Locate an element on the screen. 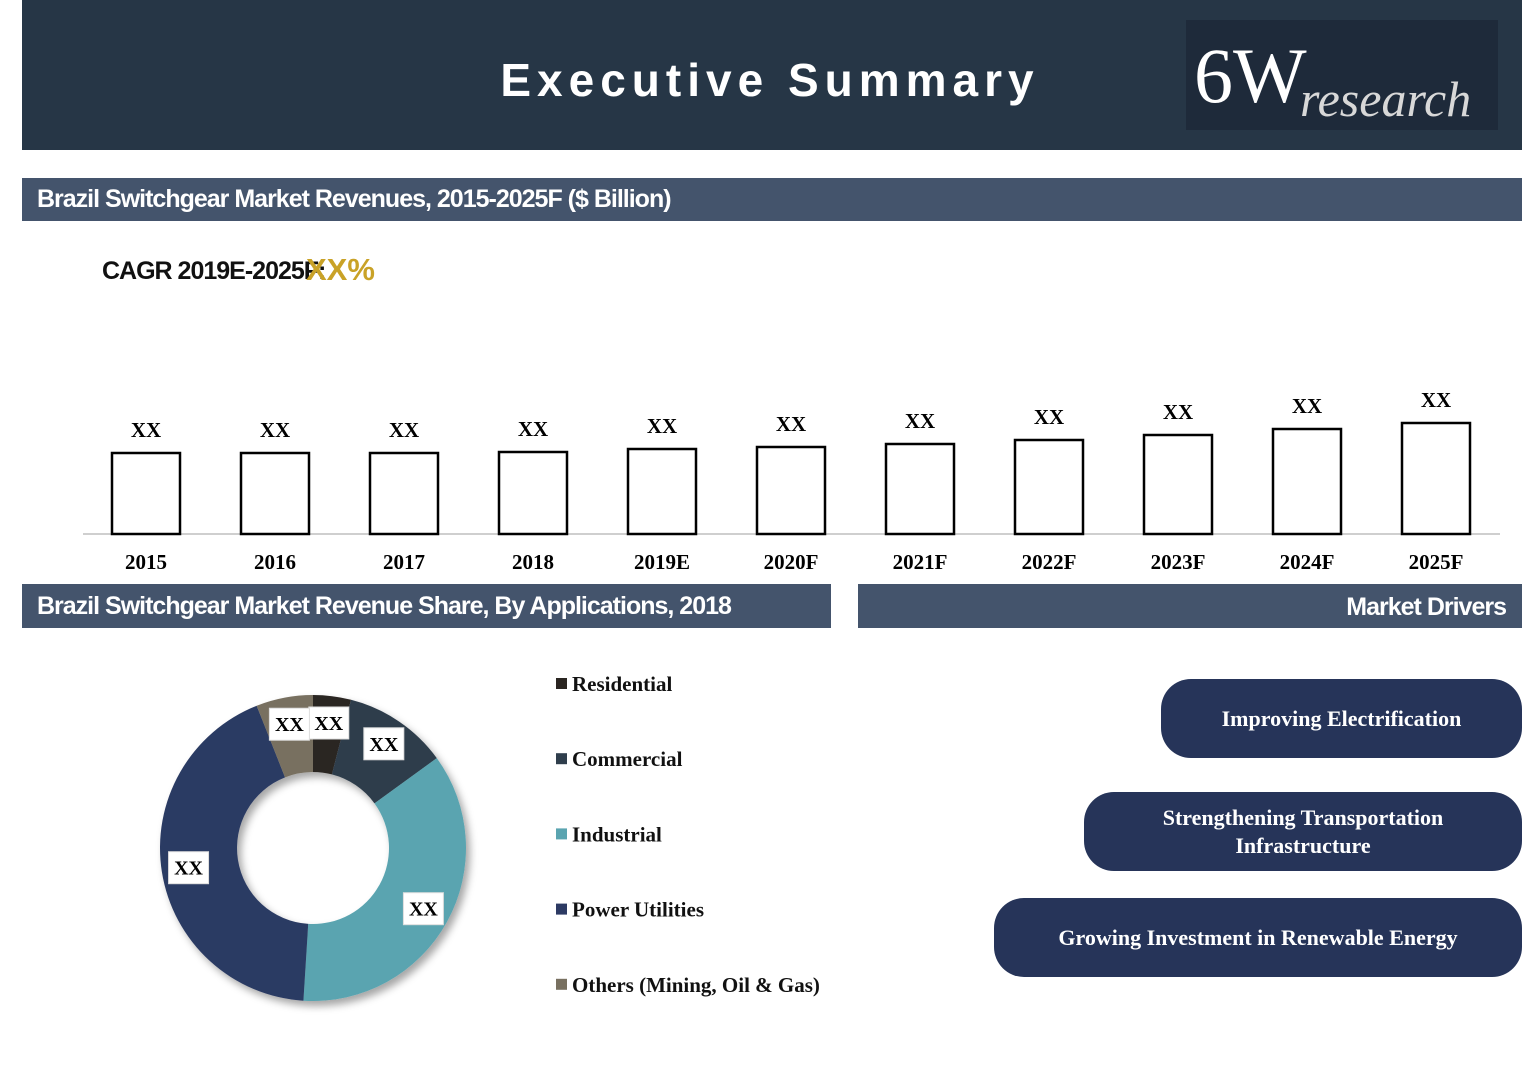 This screenshot has height=1083, width=1525. x-tick-label: 2025F is located at coordinates (1436, 562).